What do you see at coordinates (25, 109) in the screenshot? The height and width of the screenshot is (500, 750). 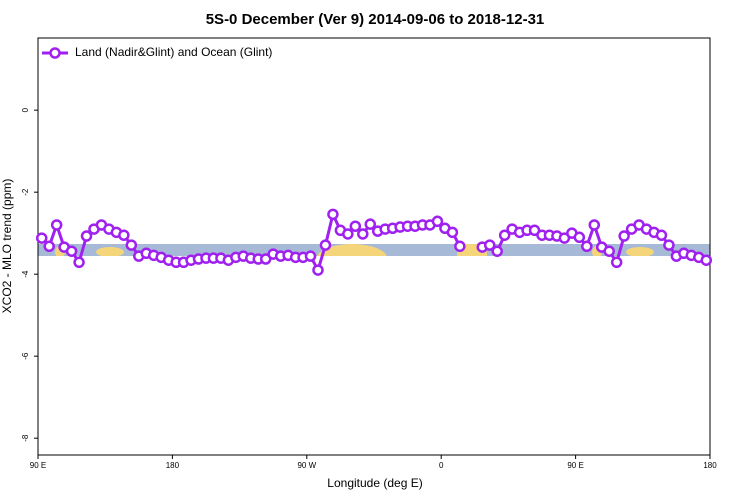 I see `y-tick-label: 0` at bounding box center [25, 109].